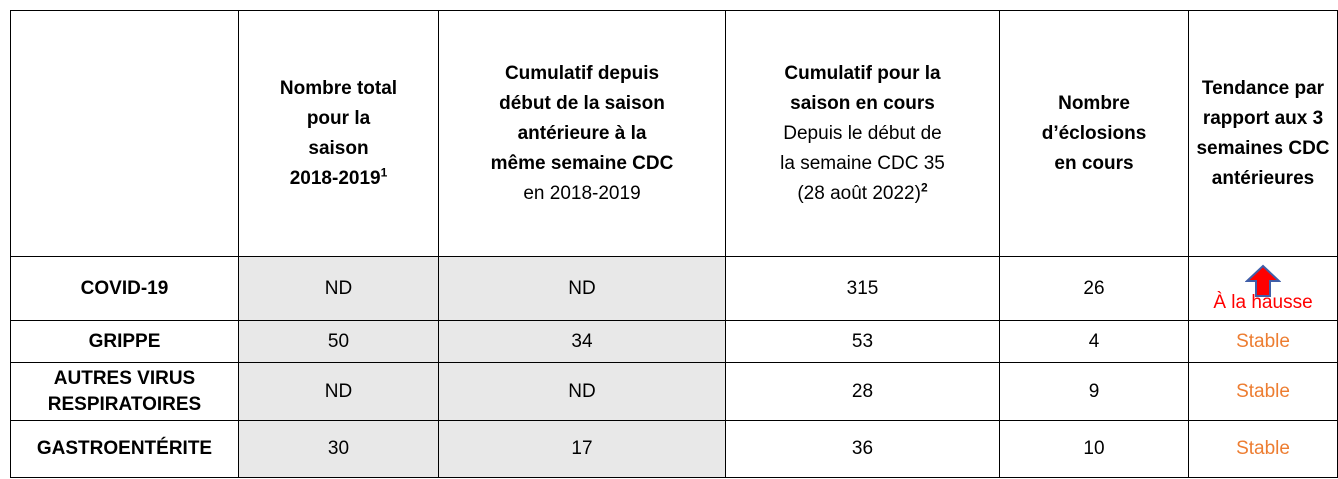  I want to click on cell-value: 50, so click(338, 341).